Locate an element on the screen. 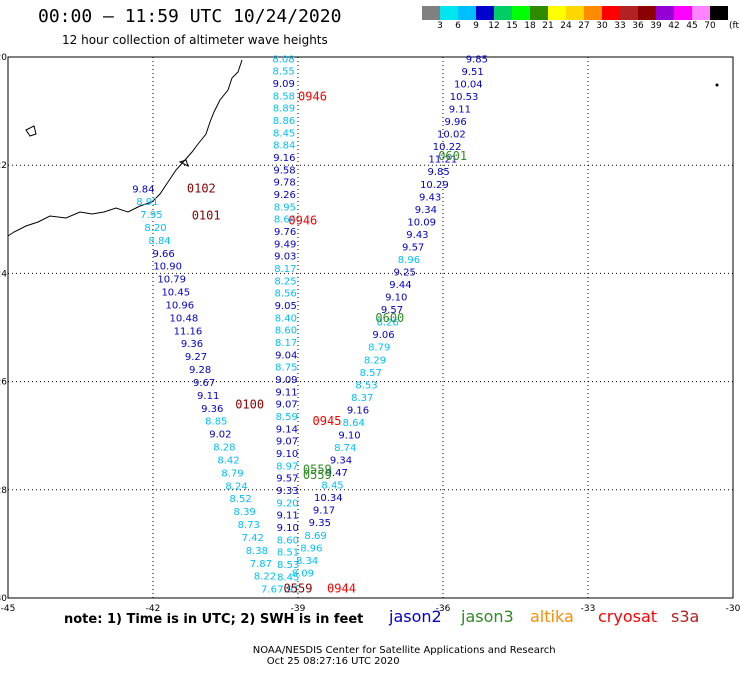 The width and height of the screenshot is (740, 678). color-scale-tick-label: 36 is located at coordinates (638, 26).